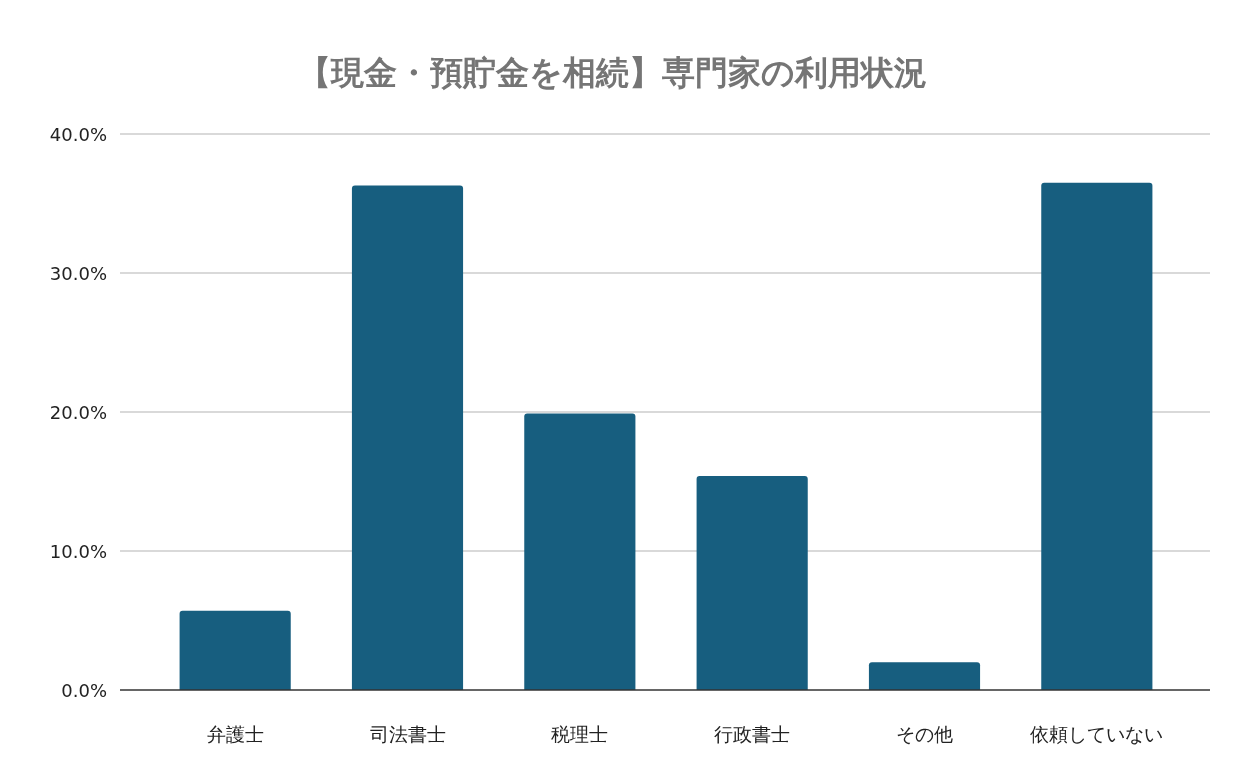 This screenshot has height=773, width=1250. What do you see at coordinates (235, 734) in the screenshot?
I see `x-tick-label: 弁護士` at bounding box center [235, 734].